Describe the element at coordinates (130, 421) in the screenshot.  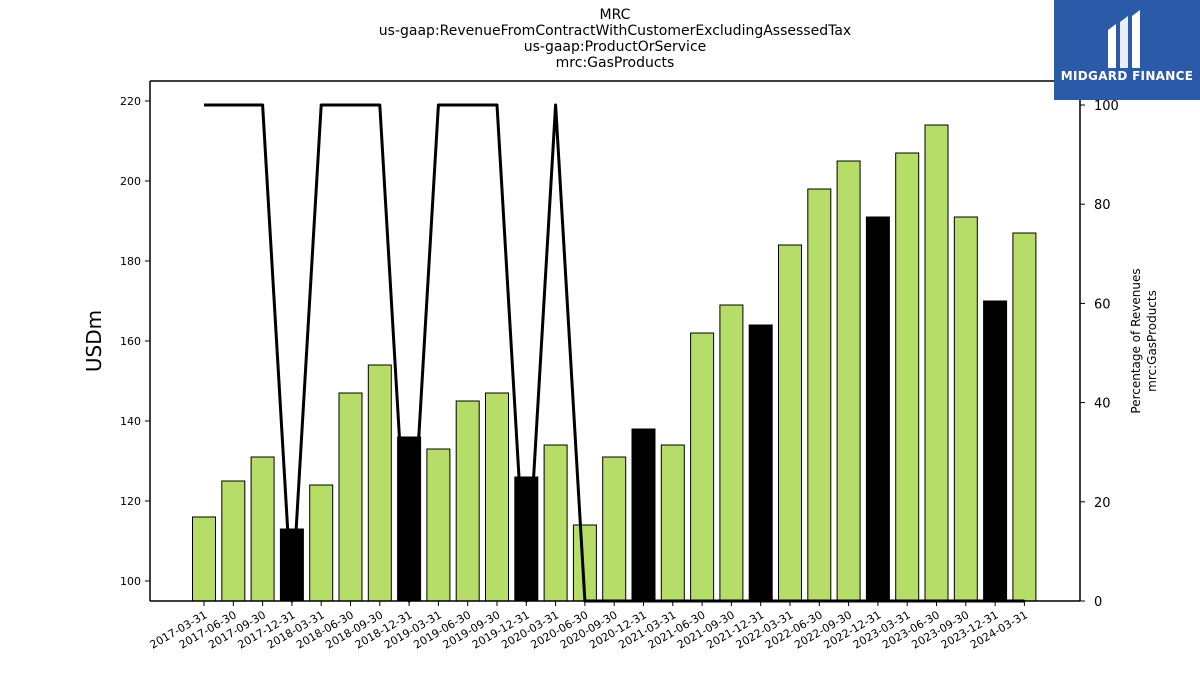
I see `y-tick-label-140: 140` at that location.